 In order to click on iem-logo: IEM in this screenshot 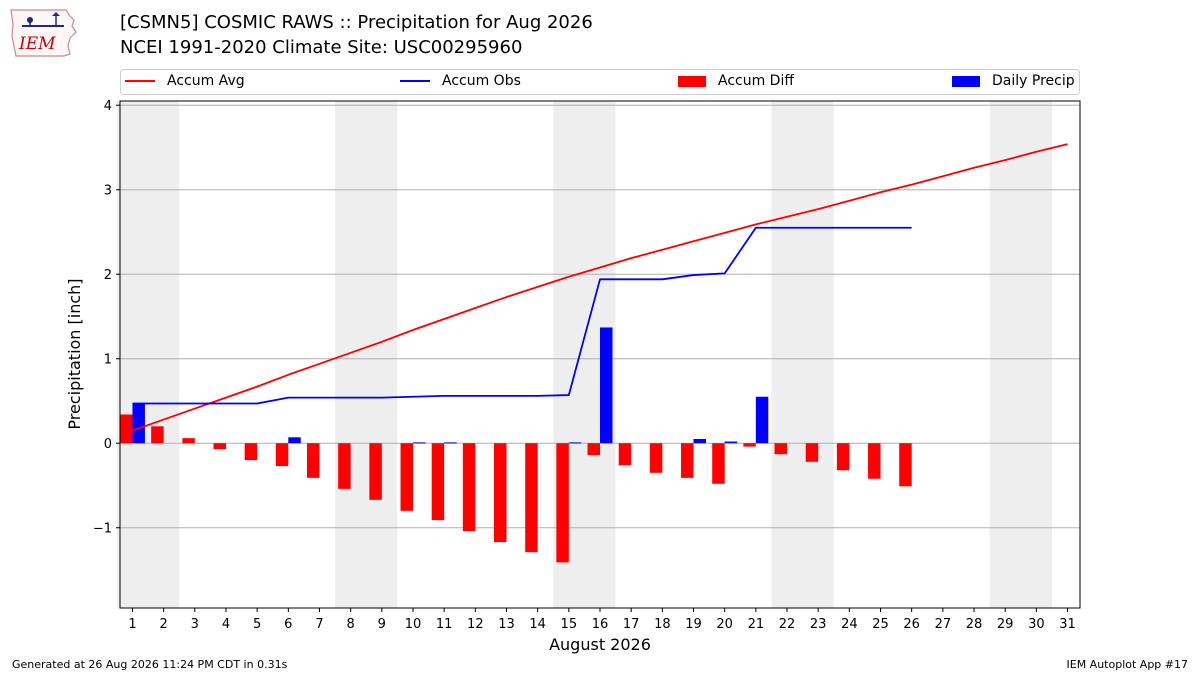, I will do `click(43, 33)`.